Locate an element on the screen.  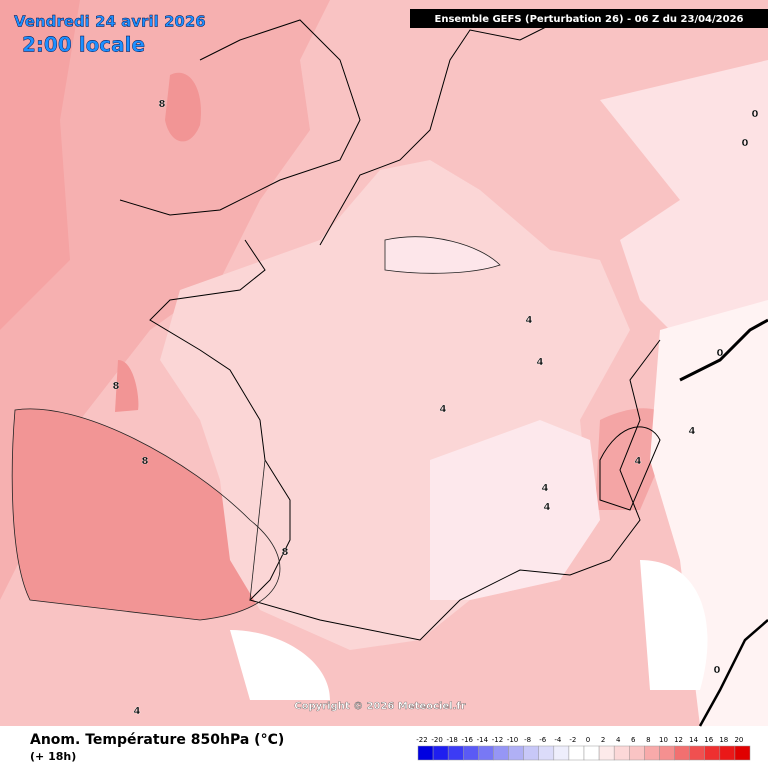
scale-label: 0 is located at coordinates (588, 740).